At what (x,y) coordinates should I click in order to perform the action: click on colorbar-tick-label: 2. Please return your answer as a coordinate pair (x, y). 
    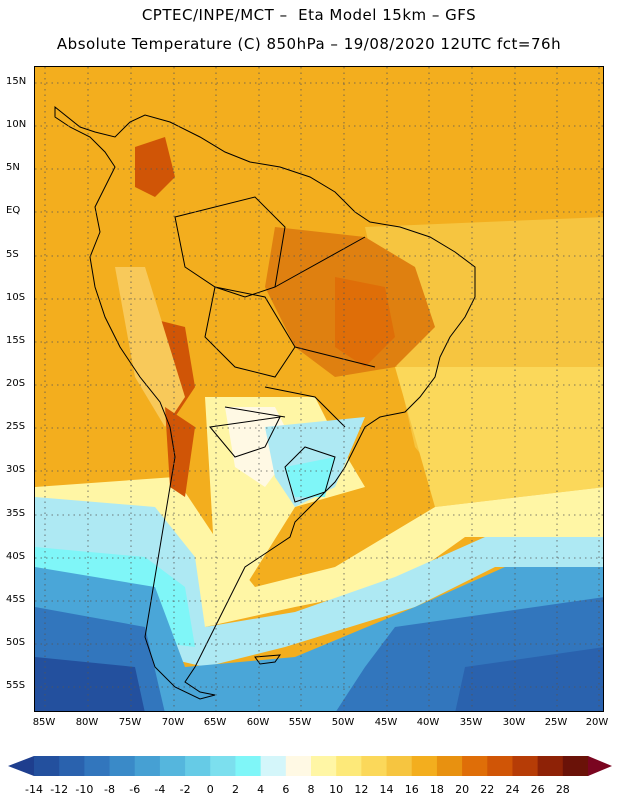
    Looking at the image, I should click on (235, 789).